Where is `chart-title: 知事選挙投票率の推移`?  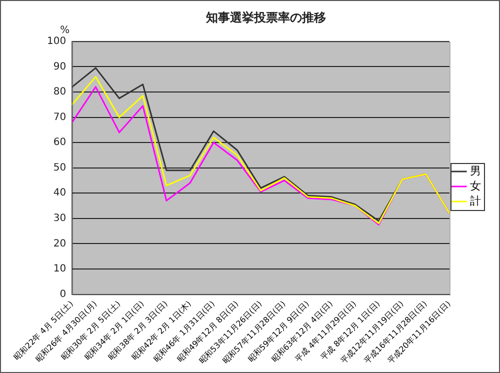 chart-title: 知事選挙投票率の推移 is located at coordinates (265, 17).